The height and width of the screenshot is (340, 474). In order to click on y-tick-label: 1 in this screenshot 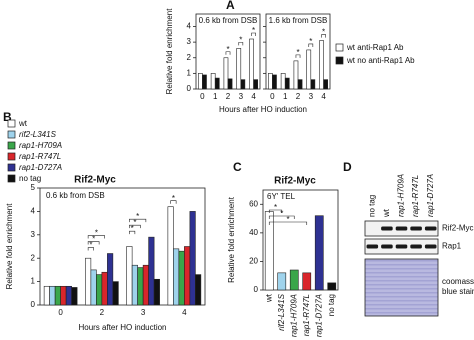, I will do `click(189, 72)`.